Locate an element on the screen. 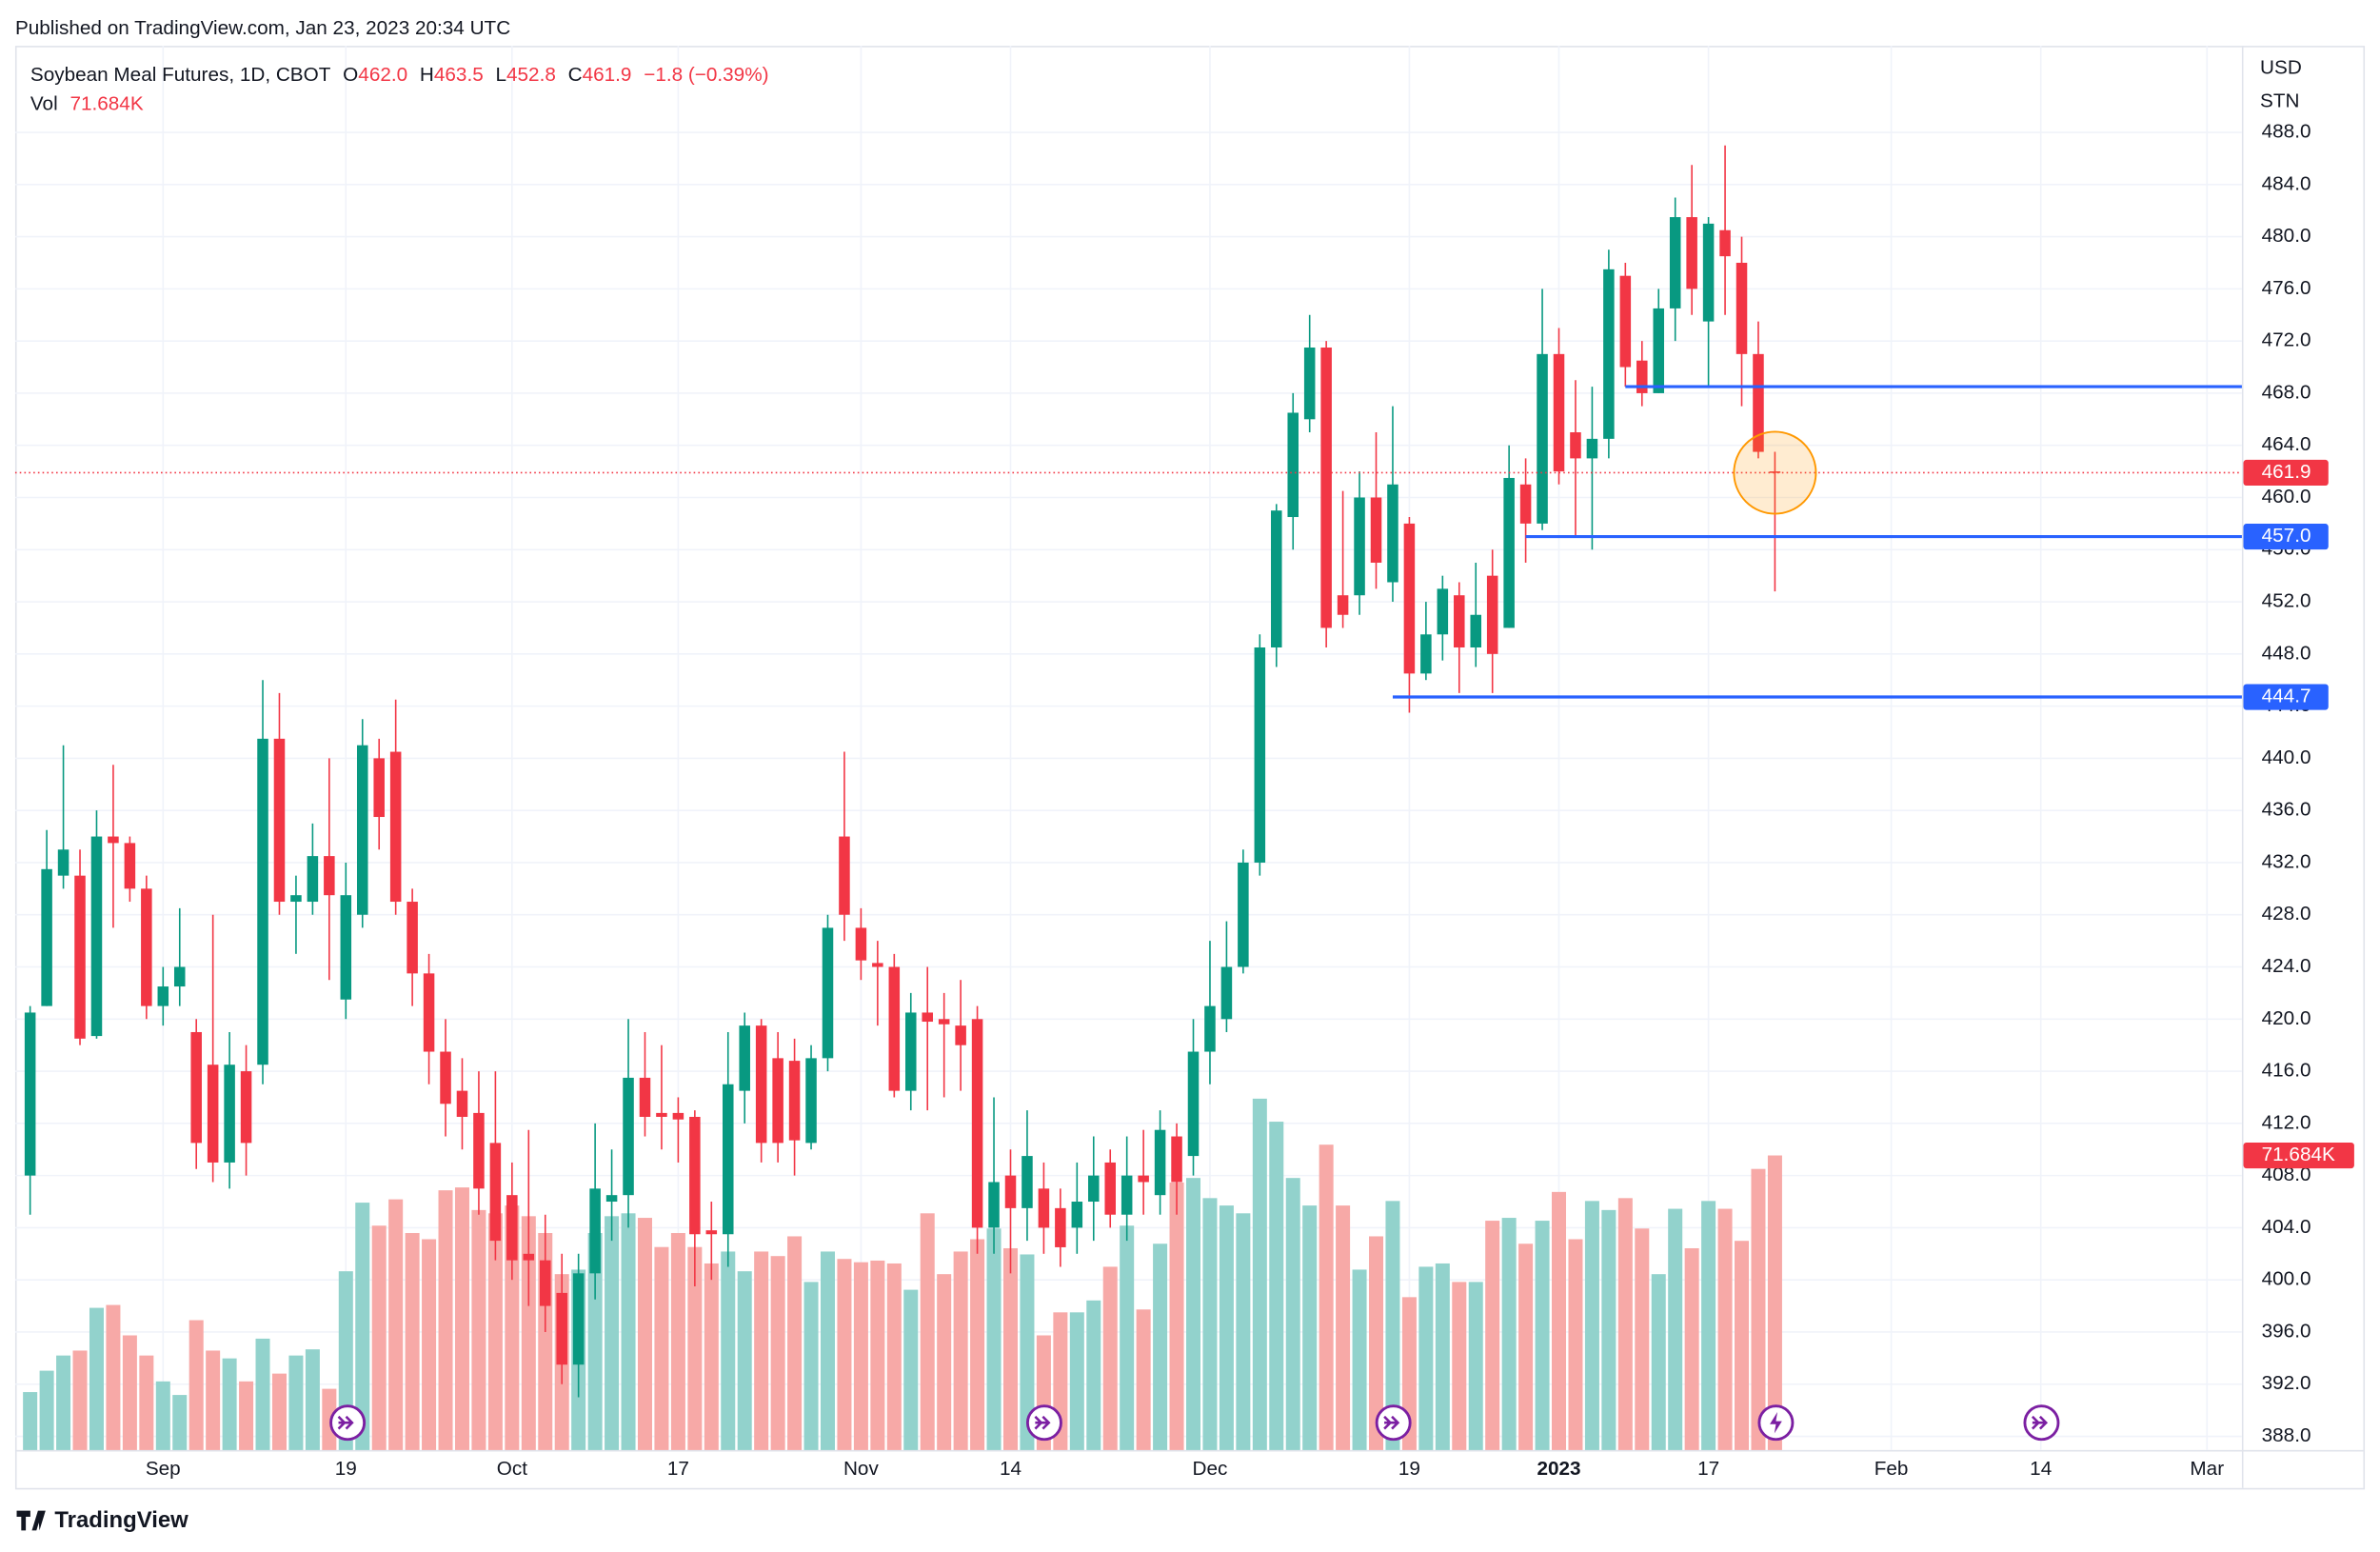 Image resolution: width=2380 pixels, height=1552 pixels. y-tick-label: 420.0 is located at coordinates (2286, 1018).